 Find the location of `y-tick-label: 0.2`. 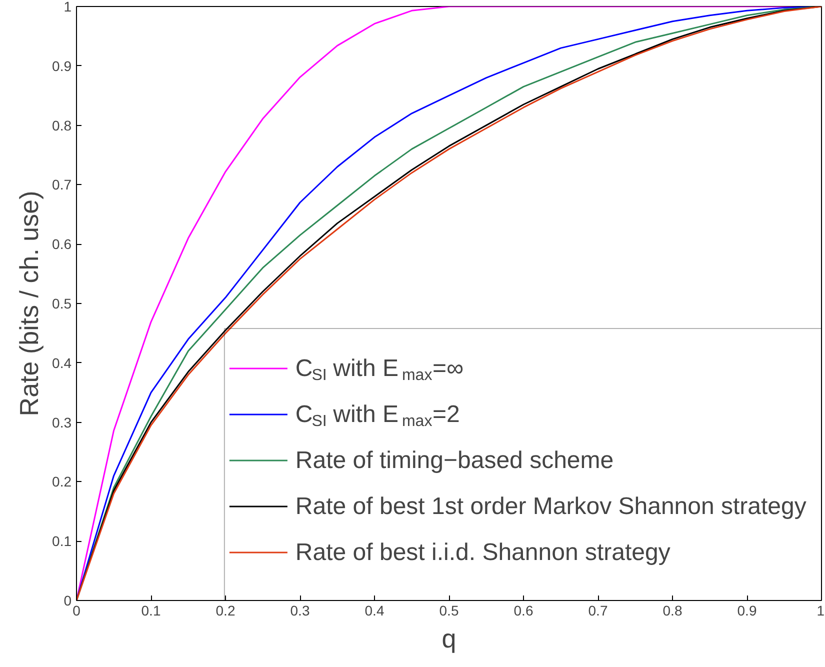

y-tick-label: 0.2 is located at coordinates (62, 482).